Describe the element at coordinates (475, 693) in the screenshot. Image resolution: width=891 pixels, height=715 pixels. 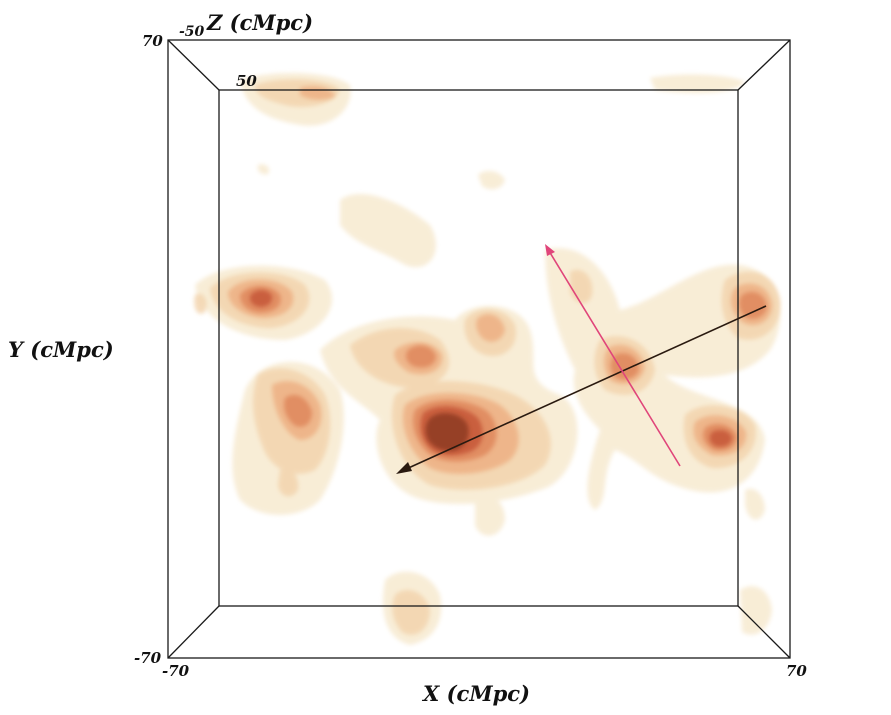
I see `x-axis-title: X (cMpc)` at that location.